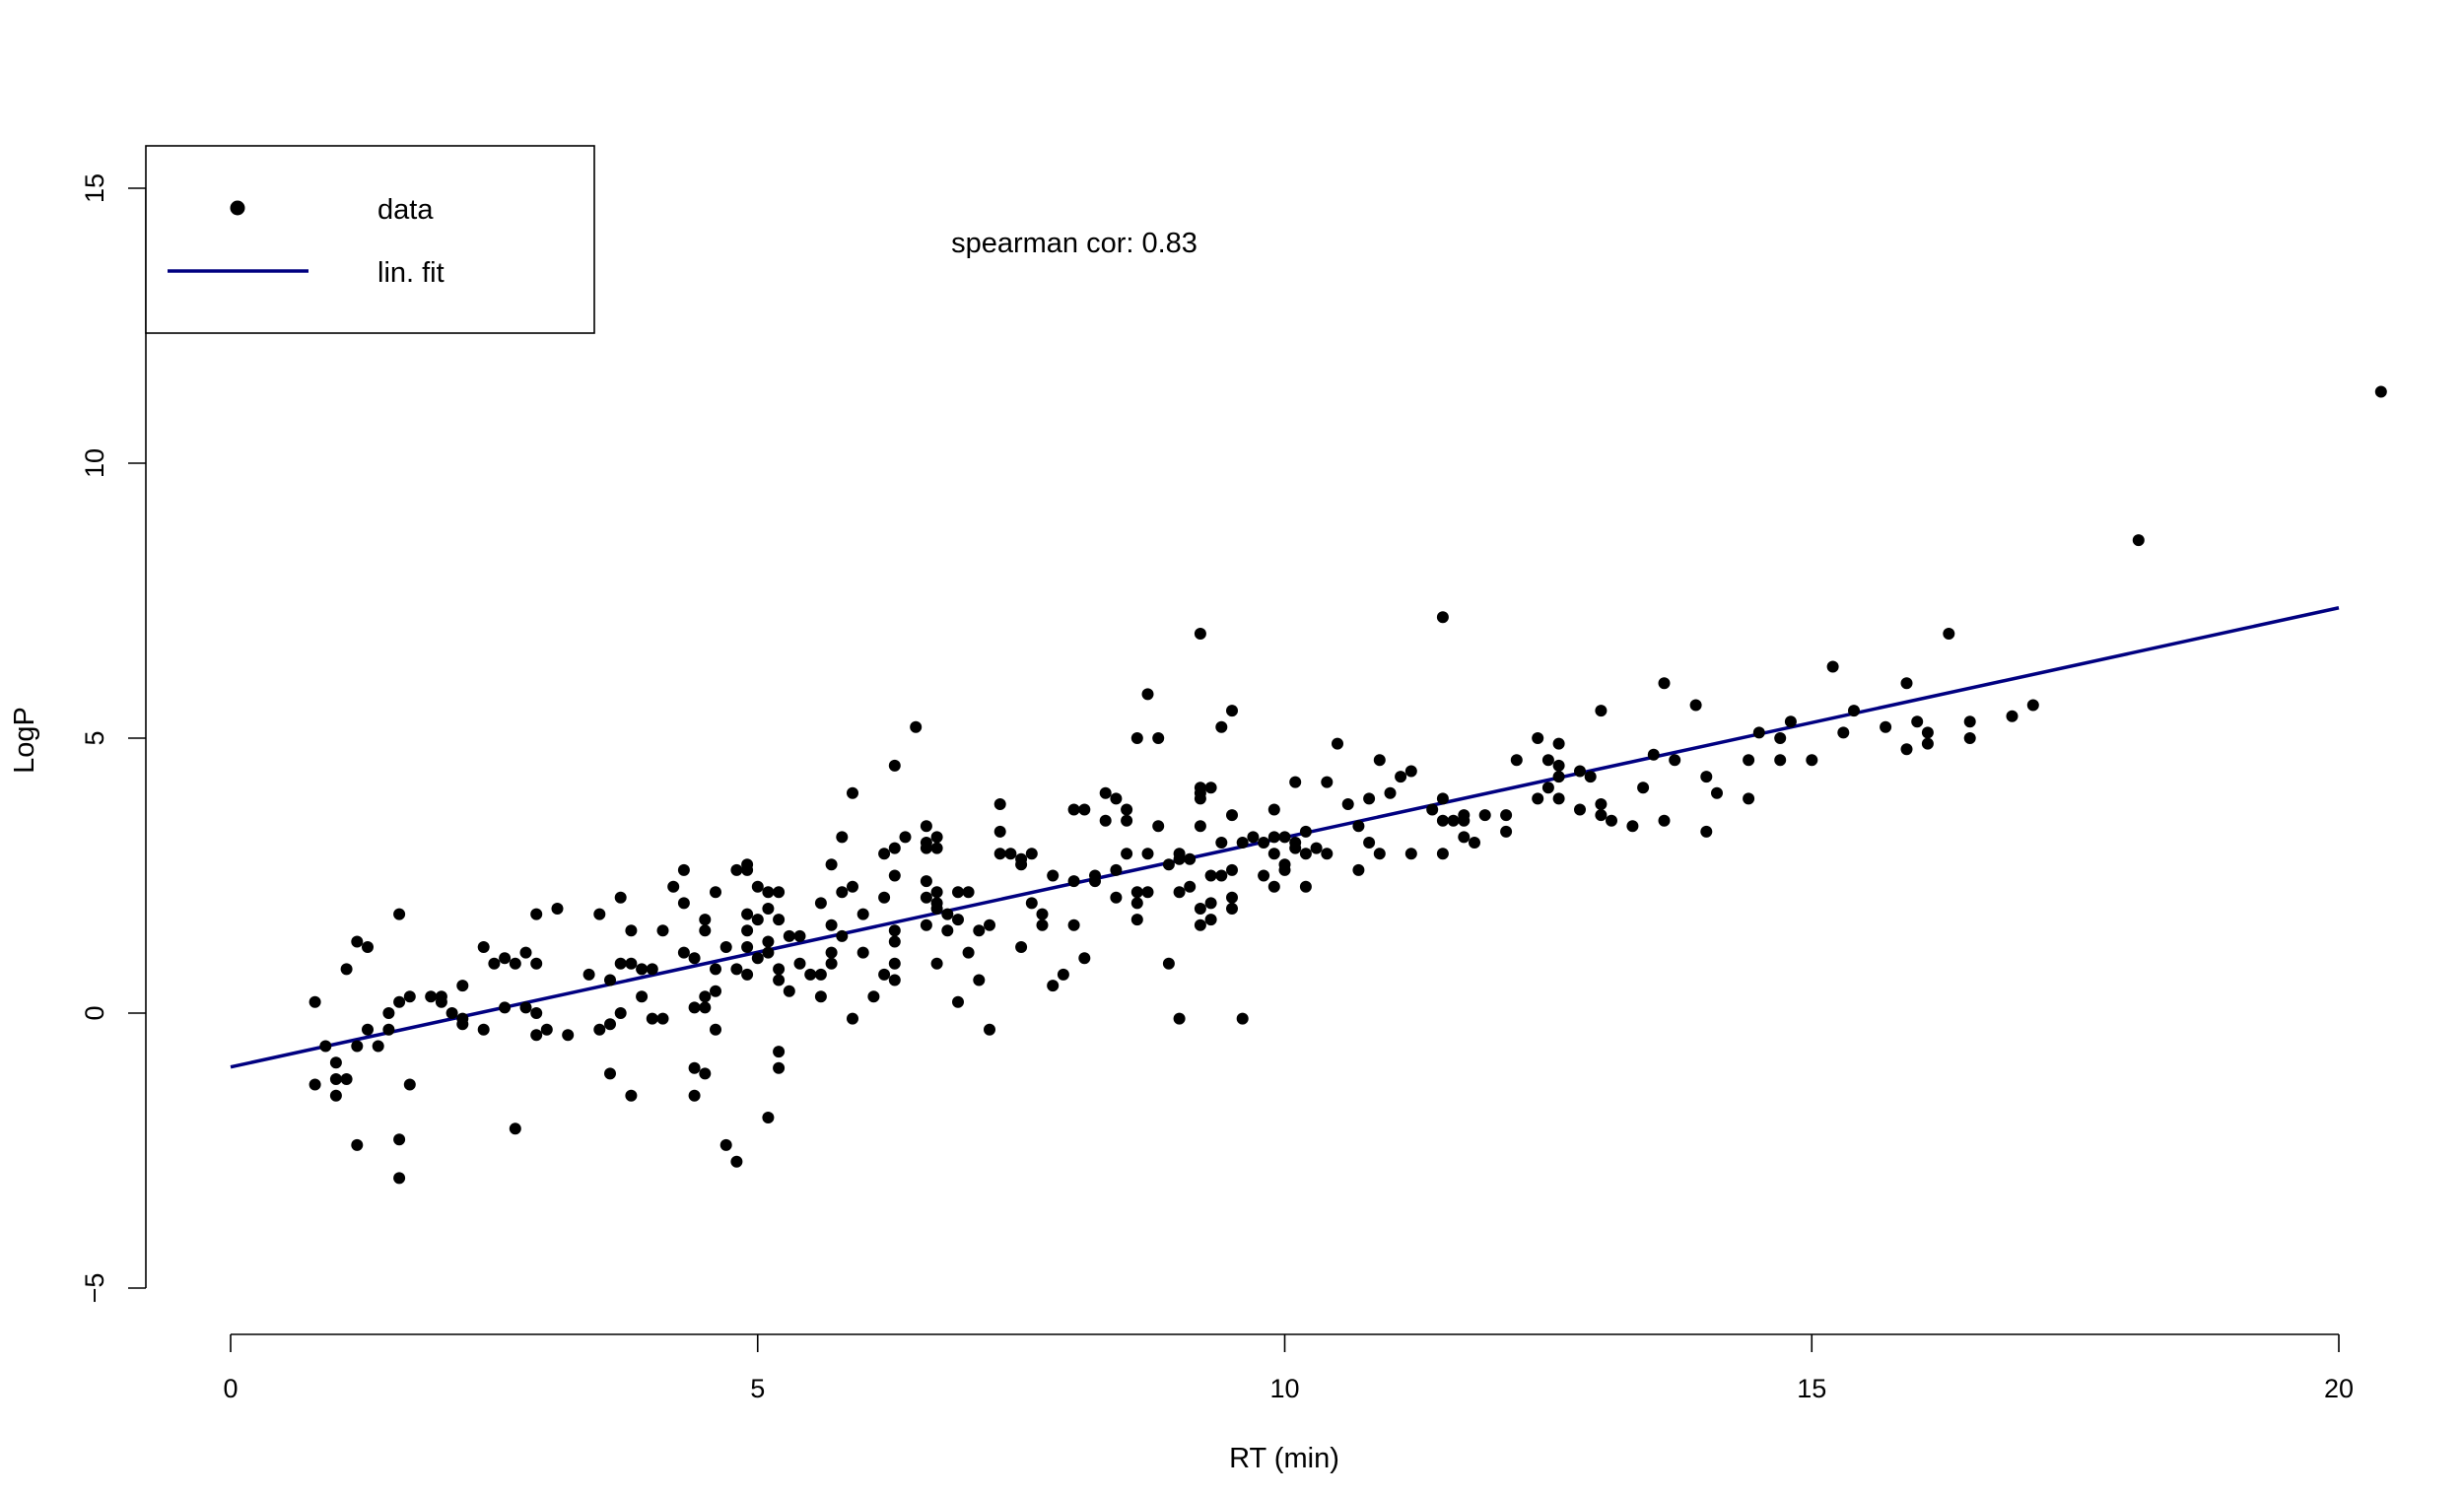 This screenshot has width=2464, height=1496. Describe the element at coordinates (1288, 1403) in the screenshot. I see `x-axis: 0 5 10 15 20 RT (min)` at that location.